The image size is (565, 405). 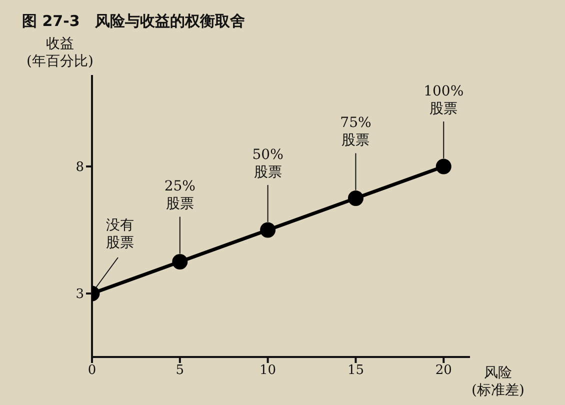 I want to click on x-tick-label: 15, so click(x=355, y=370).